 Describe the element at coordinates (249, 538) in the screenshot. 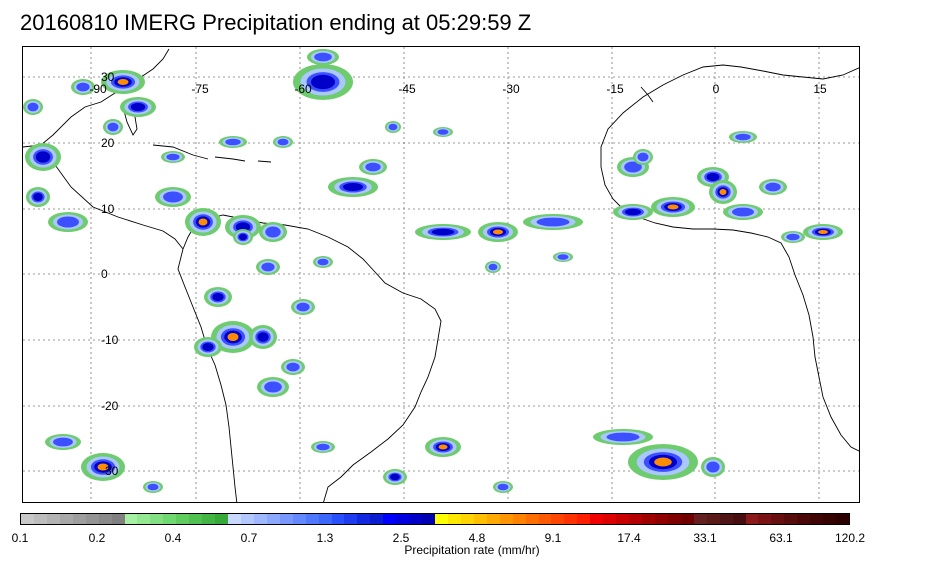

I see `colorbar-tick-label: 0.7` at that location.